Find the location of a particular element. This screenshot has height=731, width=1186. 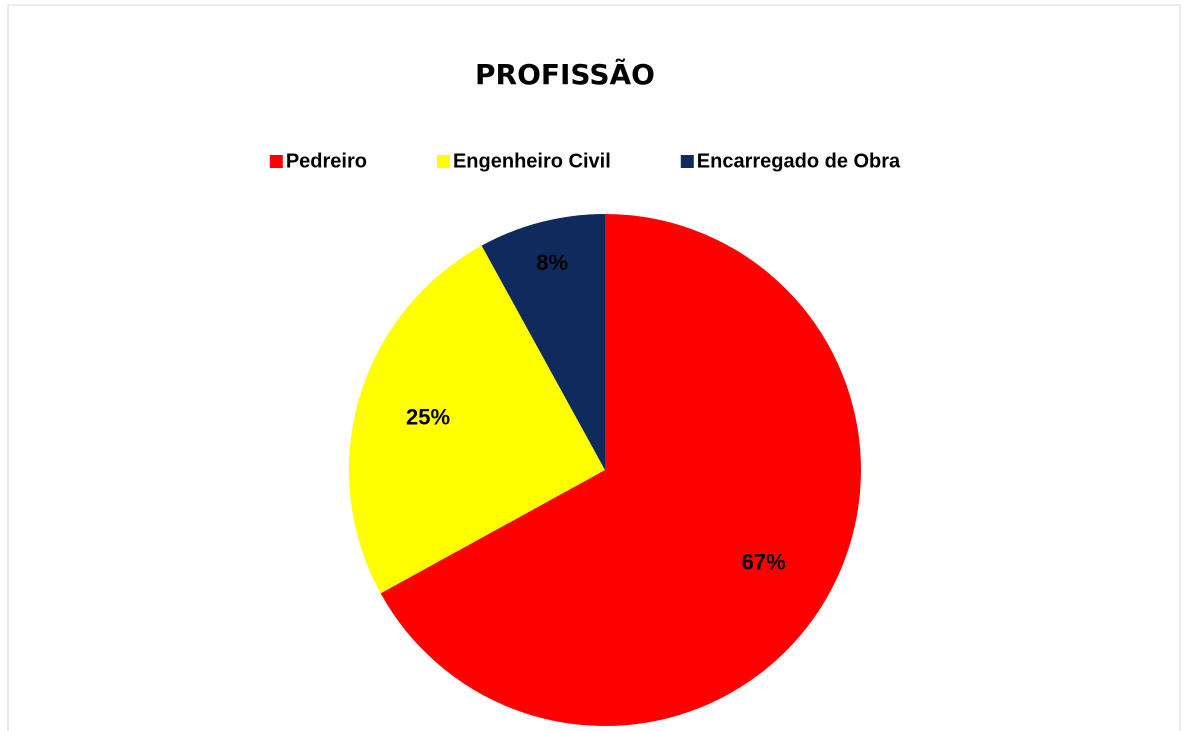

chart-title: PROFISSÃO is located at coordinates (565, 74).